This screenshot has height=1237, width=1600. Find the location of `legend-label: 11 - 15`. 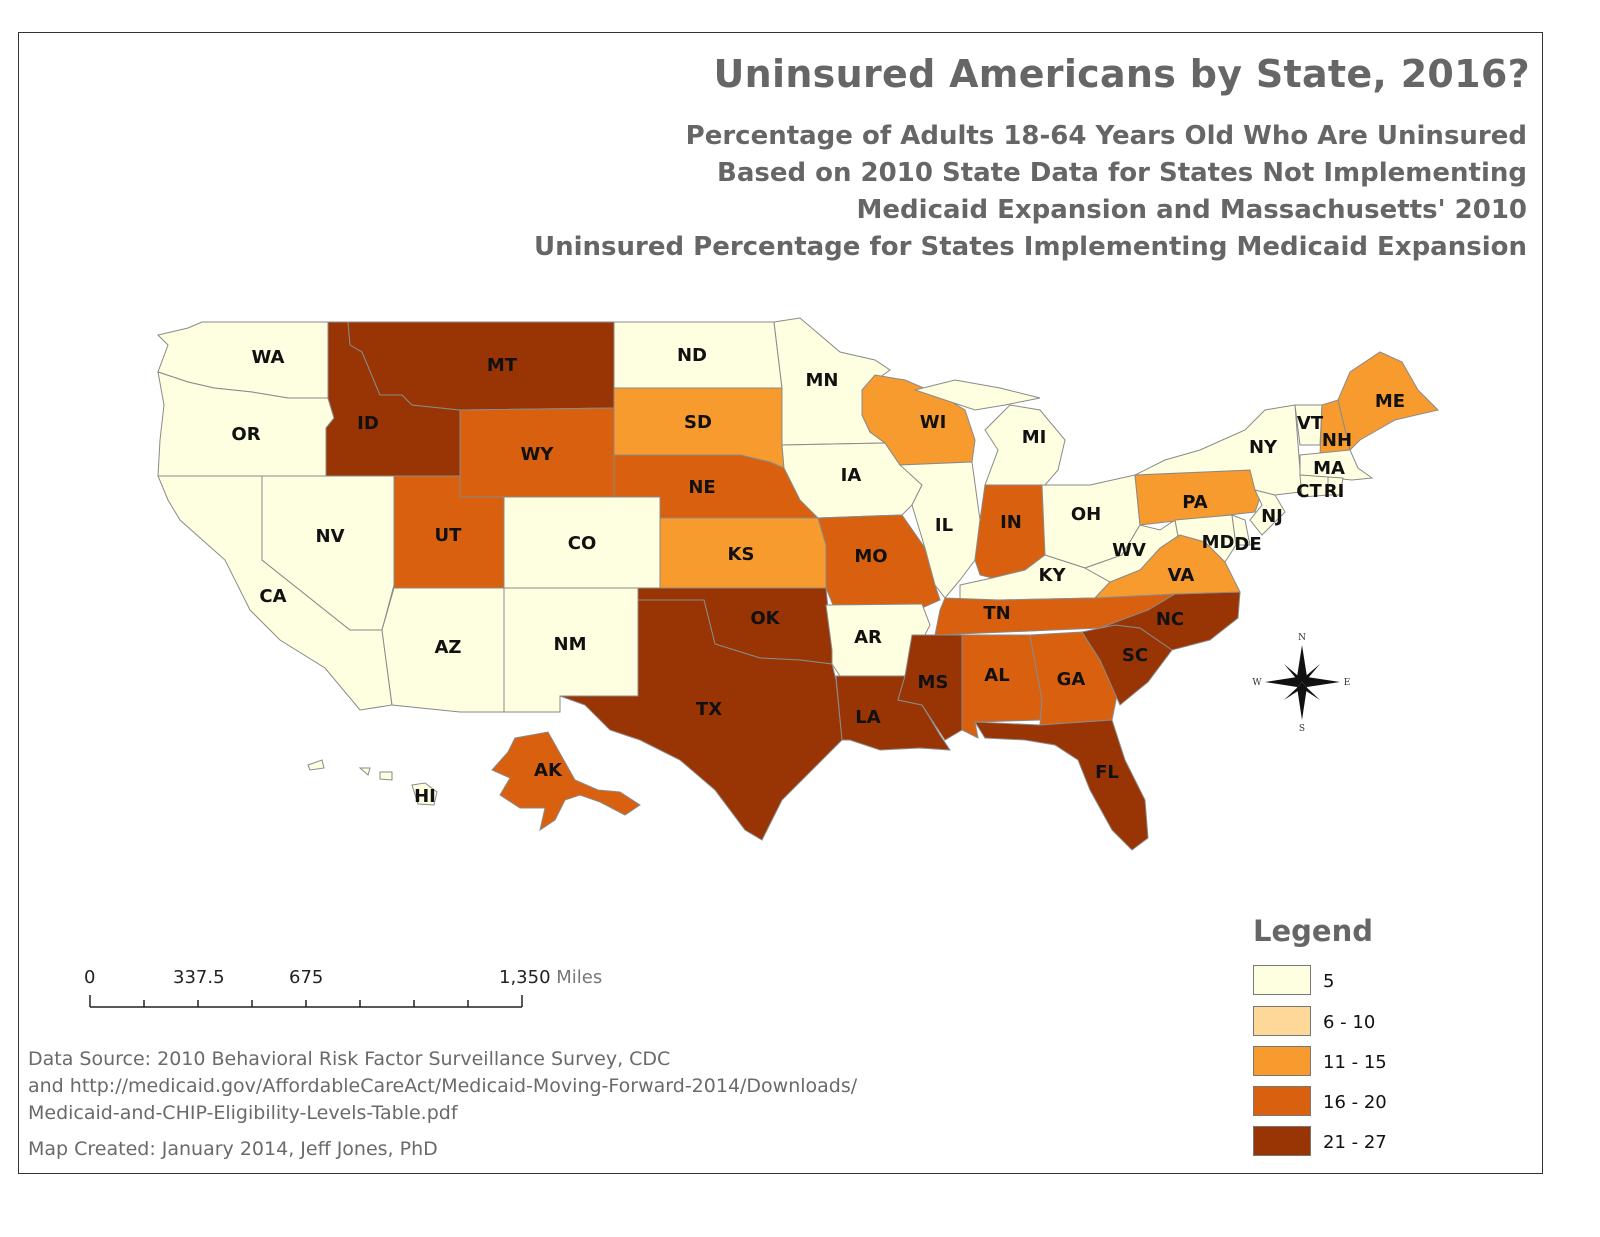

legend-label: 11 - 15 is located at coordinates (1355, 1062).